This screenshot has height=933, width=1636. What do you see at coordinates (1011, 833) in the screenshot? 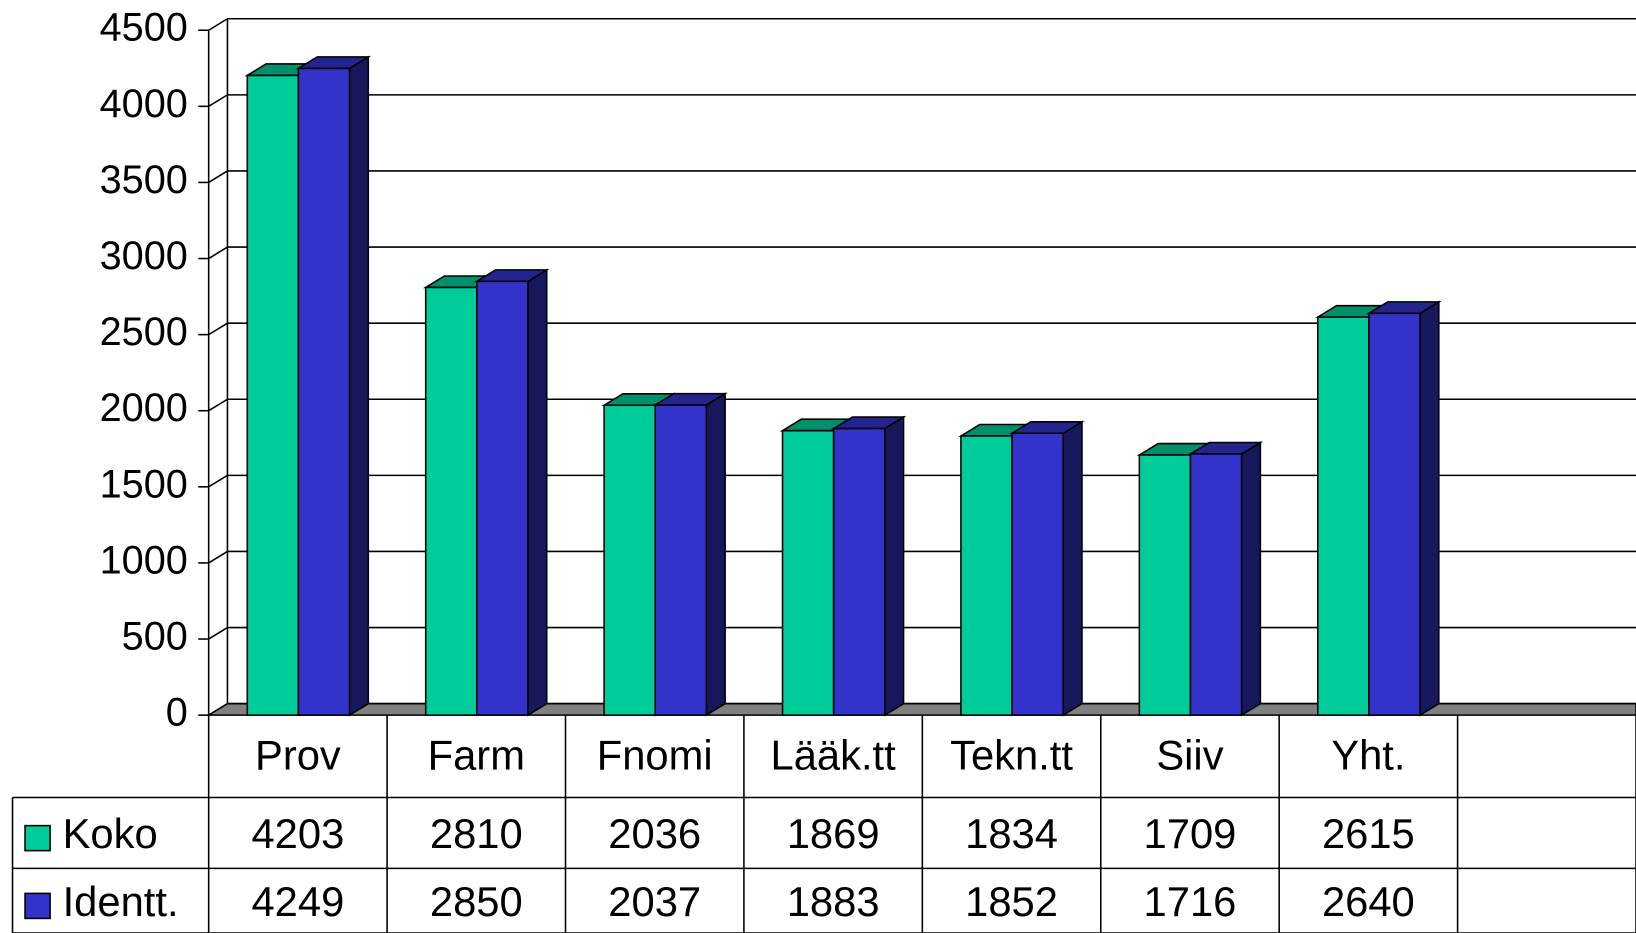
I see `table-value: 1834` at bounding box center [1011, 833].